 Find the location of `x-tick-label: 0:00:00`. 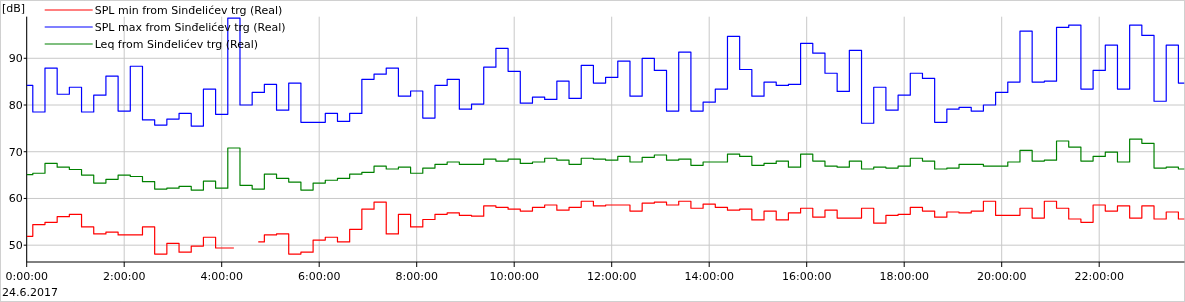

x-tick-label: 0:00:00 is located at coordinates (26, 276).